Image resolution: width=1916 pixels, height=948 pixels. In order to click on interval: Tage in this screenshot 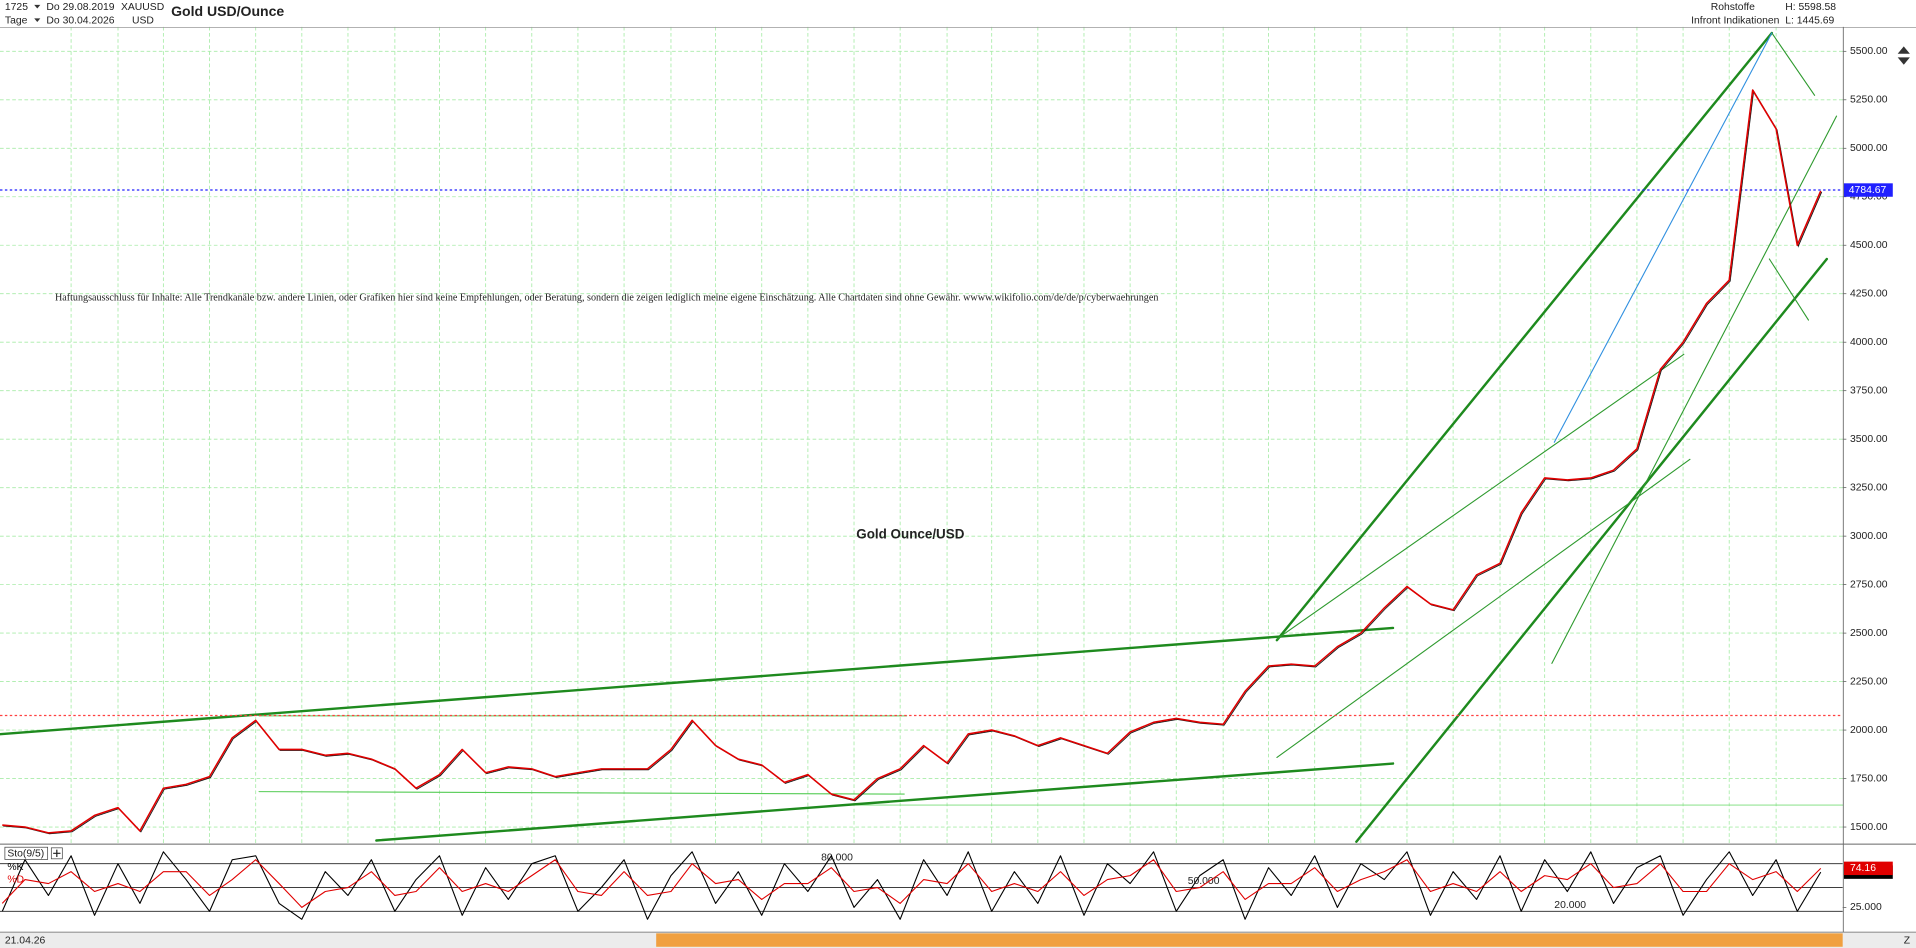, I will do `click(16, 21)`.